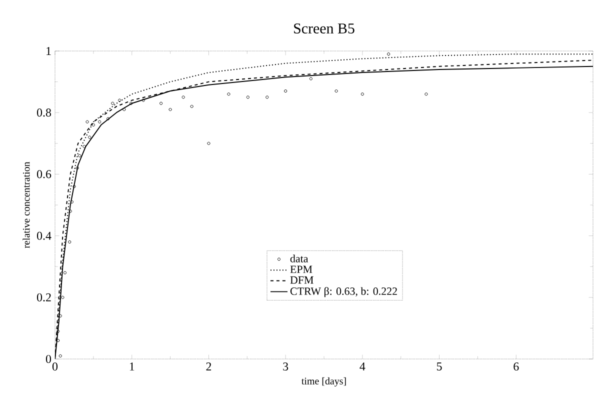 Image resolution: width=598 pixels, height=417 pixels. What do you see at coordinates (48, 51) in the screenshot?
I see `y-tick-label: 1` at bounding box center [48, 51].